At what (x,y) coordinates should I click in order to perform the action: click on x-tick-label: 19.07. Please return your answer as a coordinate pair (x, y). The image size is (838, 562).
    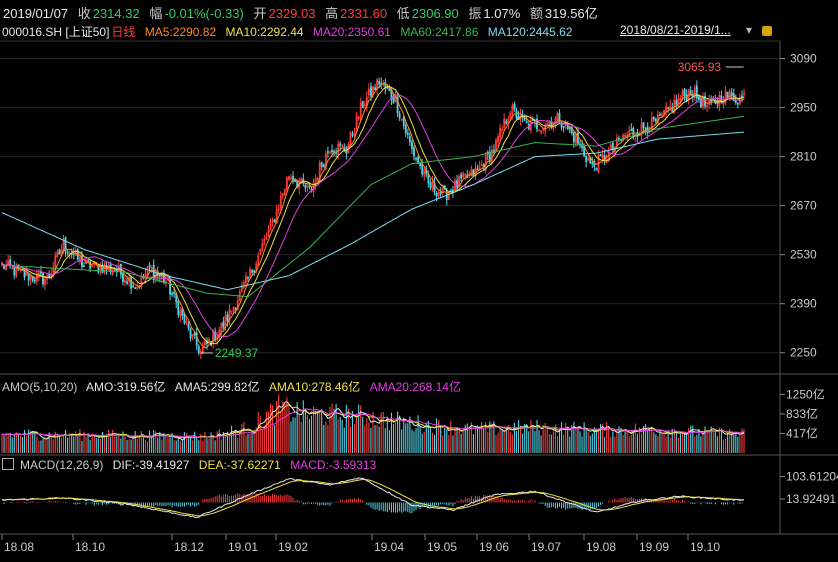
    Looking at the image, I should click on (546, 547).